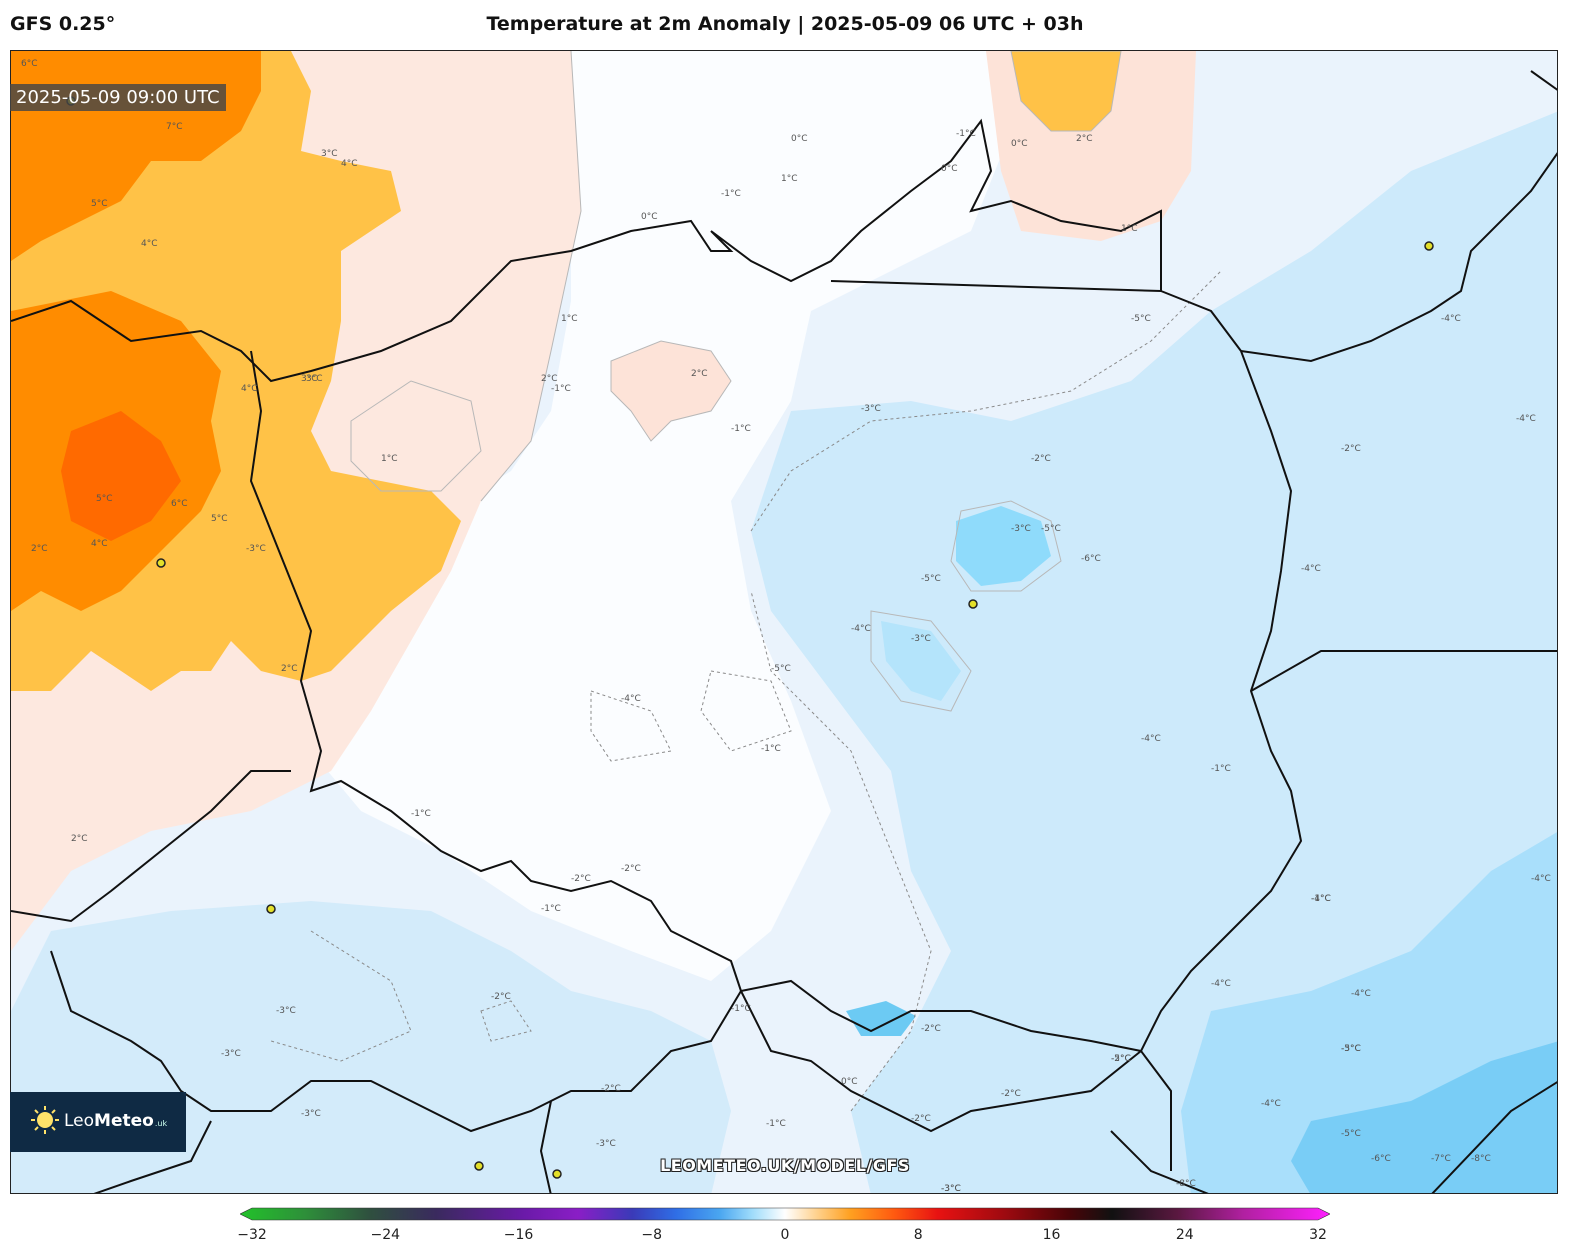 Image resolution: width=1570 pixels, height=1244 pixels. Describe the element at coordinates (1318, 1235) in the screenshot. I see `colorbar-tick-label: 32` at that location.